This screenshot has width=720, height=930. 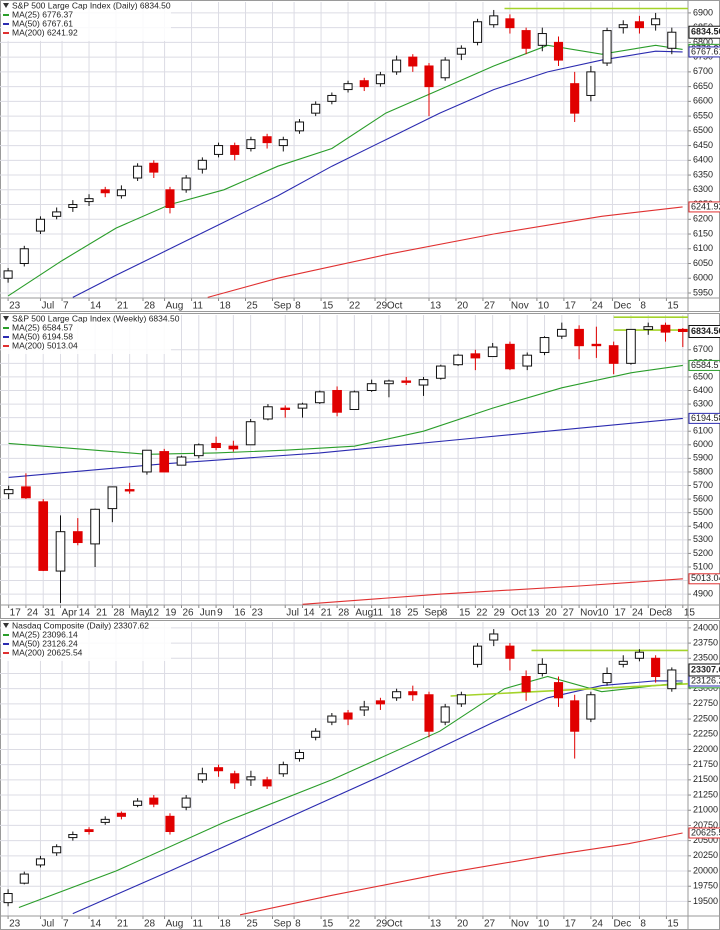 What do you see at coordinates (703, 174) in the screenshot?
I see `y-tick-label: 6350` at bounding box center [703, 174].